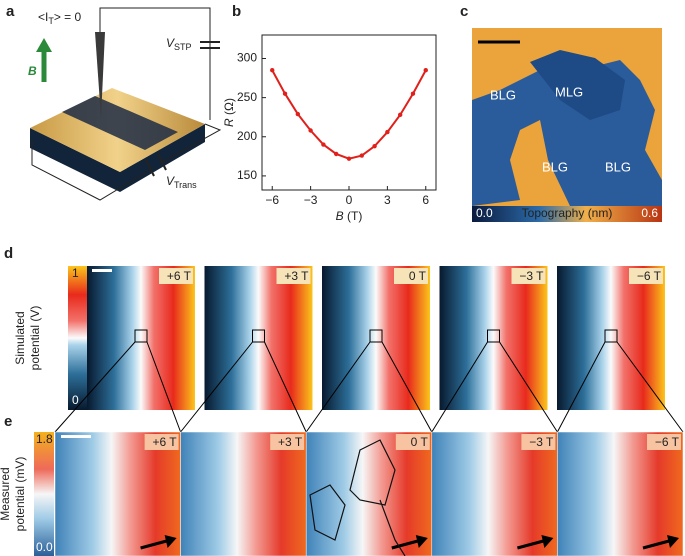 The width and height of the screenshot is (685, 556). I want to click on x-axis-label: B (T), so click(349, 216).